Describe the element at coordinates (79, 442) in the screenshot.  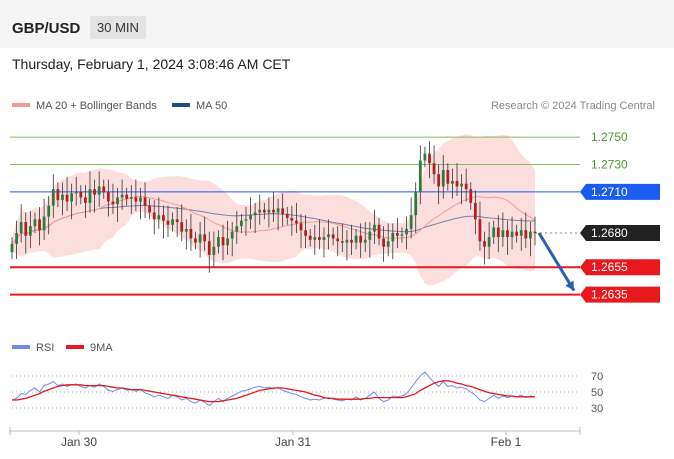
I see `x-tick-label: Jan 30` at that location.